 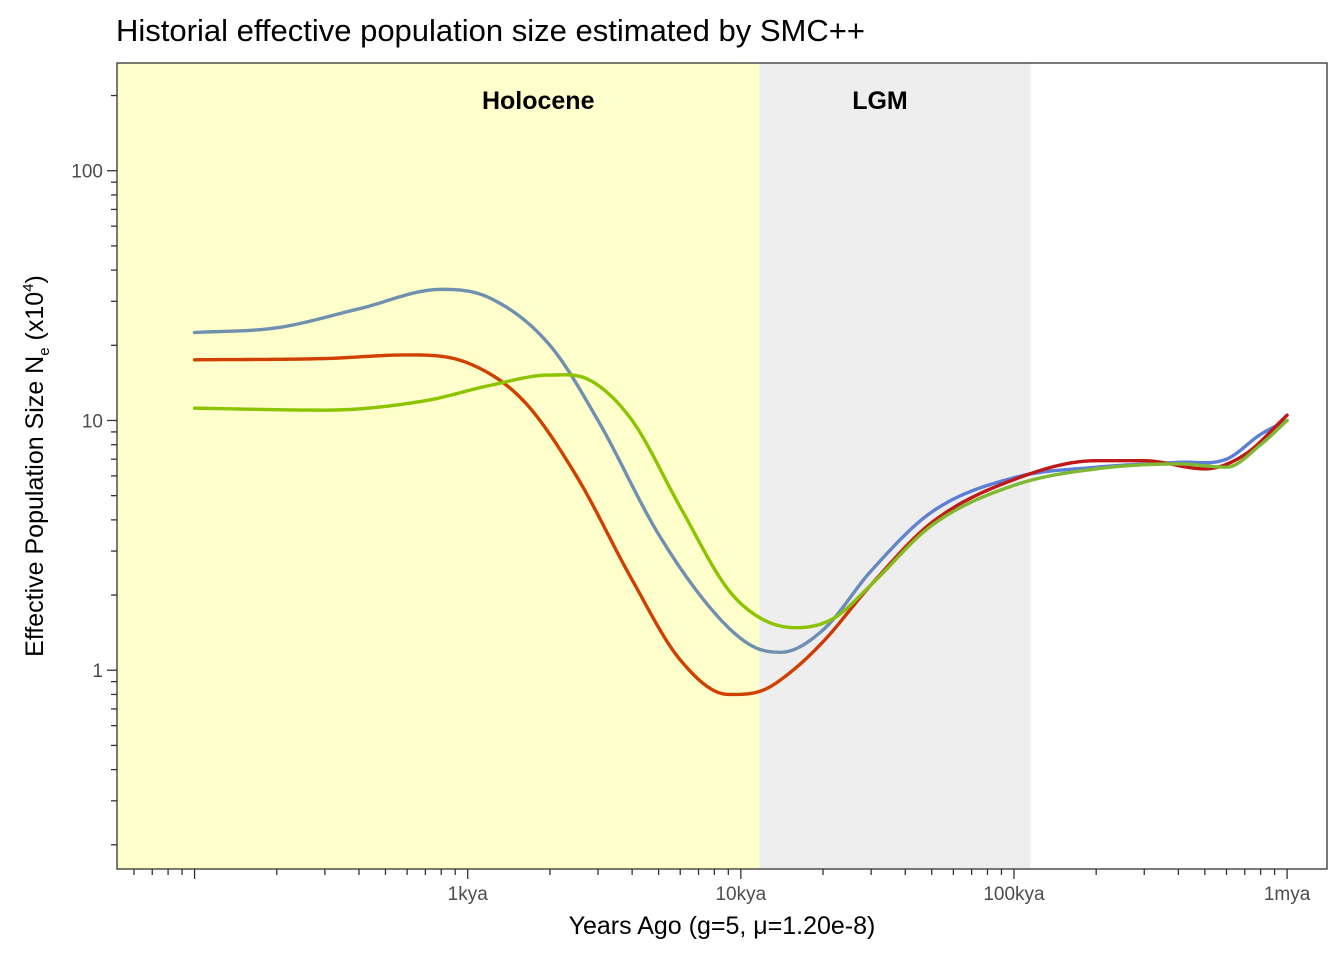 What do you see at coordinates (722, 926) in the screenshot?
I see `x-axis-title: Years Ago (g=5, μ=1.20e-8)` at bounding box center [722, 926].